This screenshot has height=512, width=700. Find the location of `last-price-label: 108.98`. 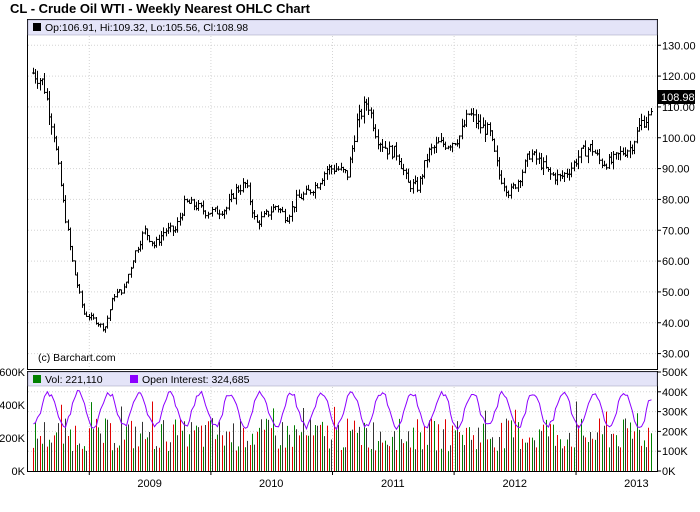

last-price-label: 108.98 is located at coordinates (678, 98).